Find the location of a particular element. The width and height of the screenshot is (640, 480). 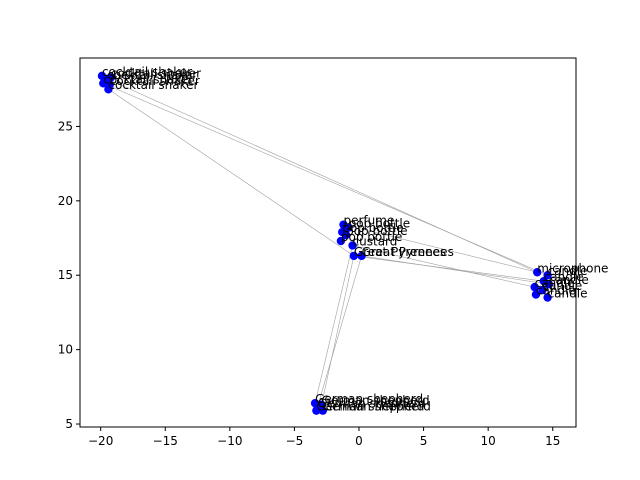

x-tick-label: −20 is located at coordinates (100, 441).